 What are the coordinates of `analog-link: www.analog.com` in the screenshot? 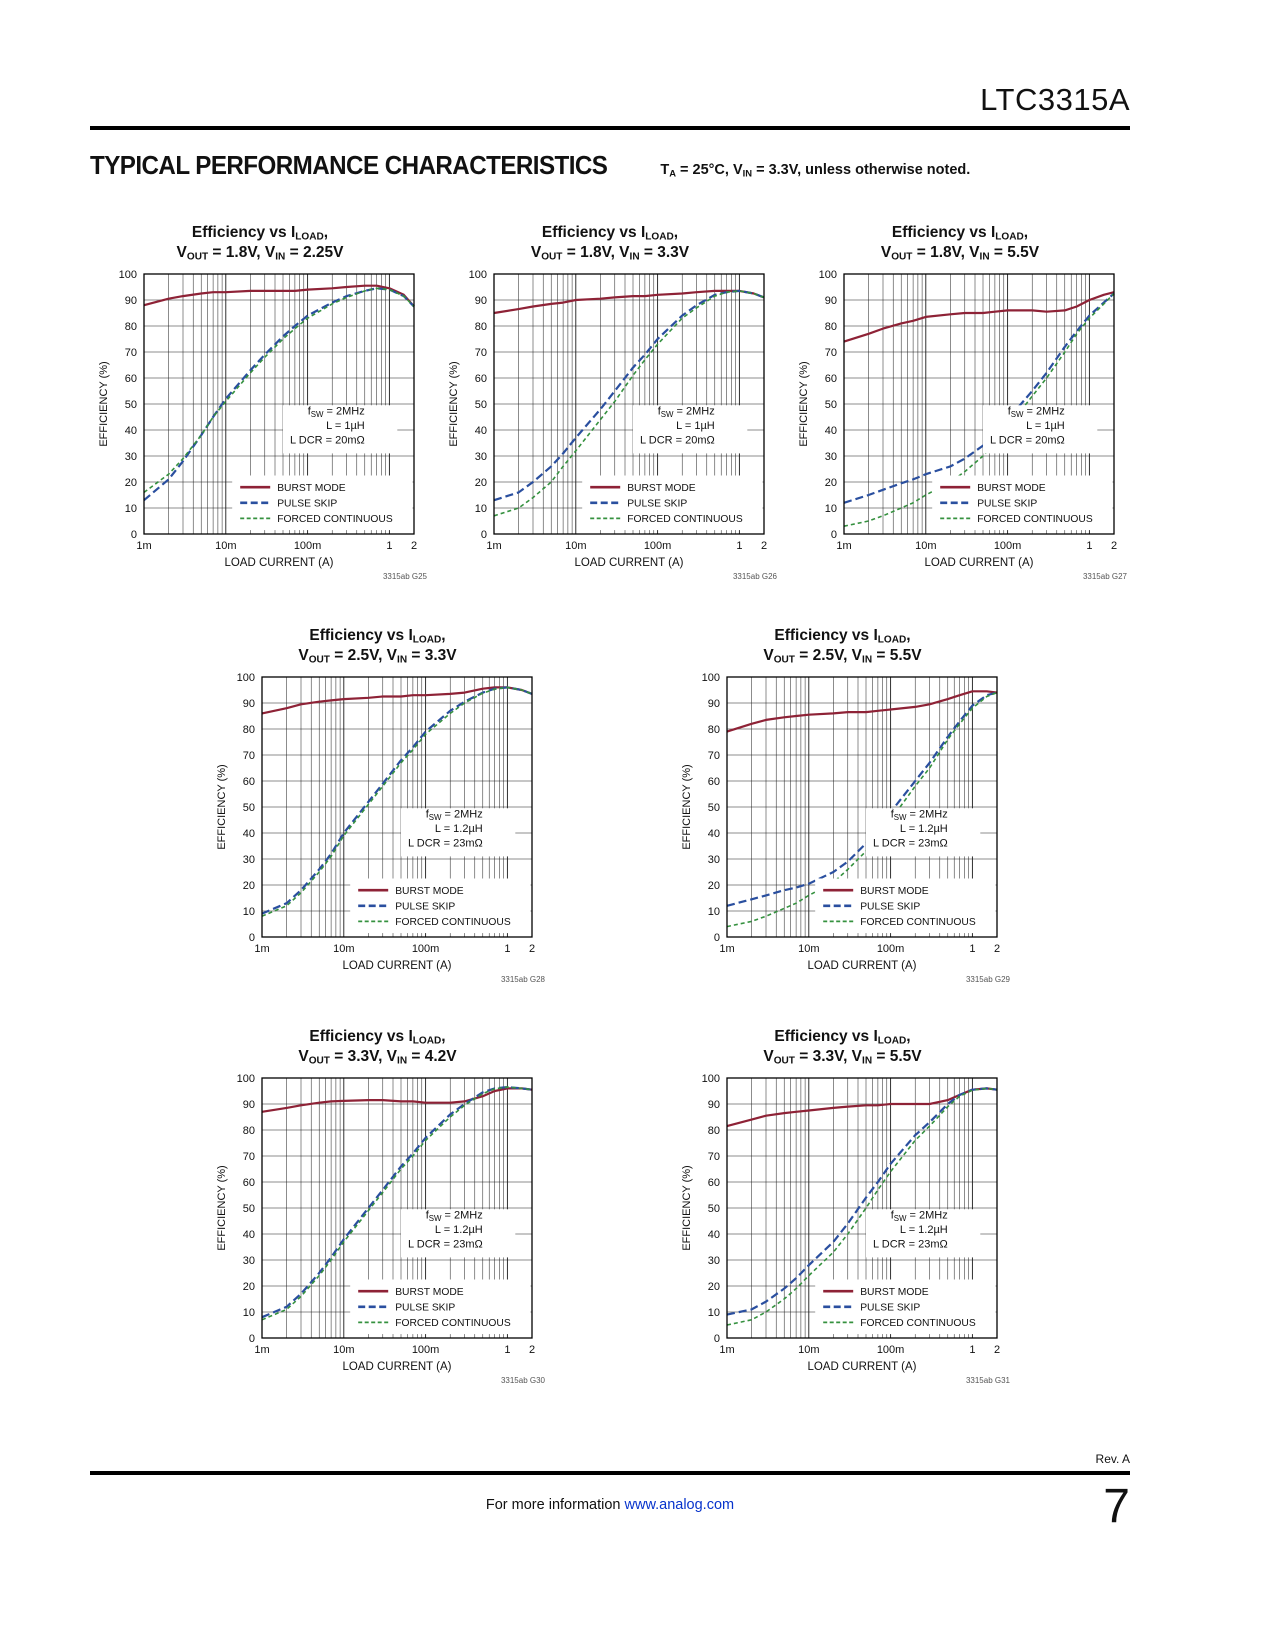 It's located at (679, 1504).